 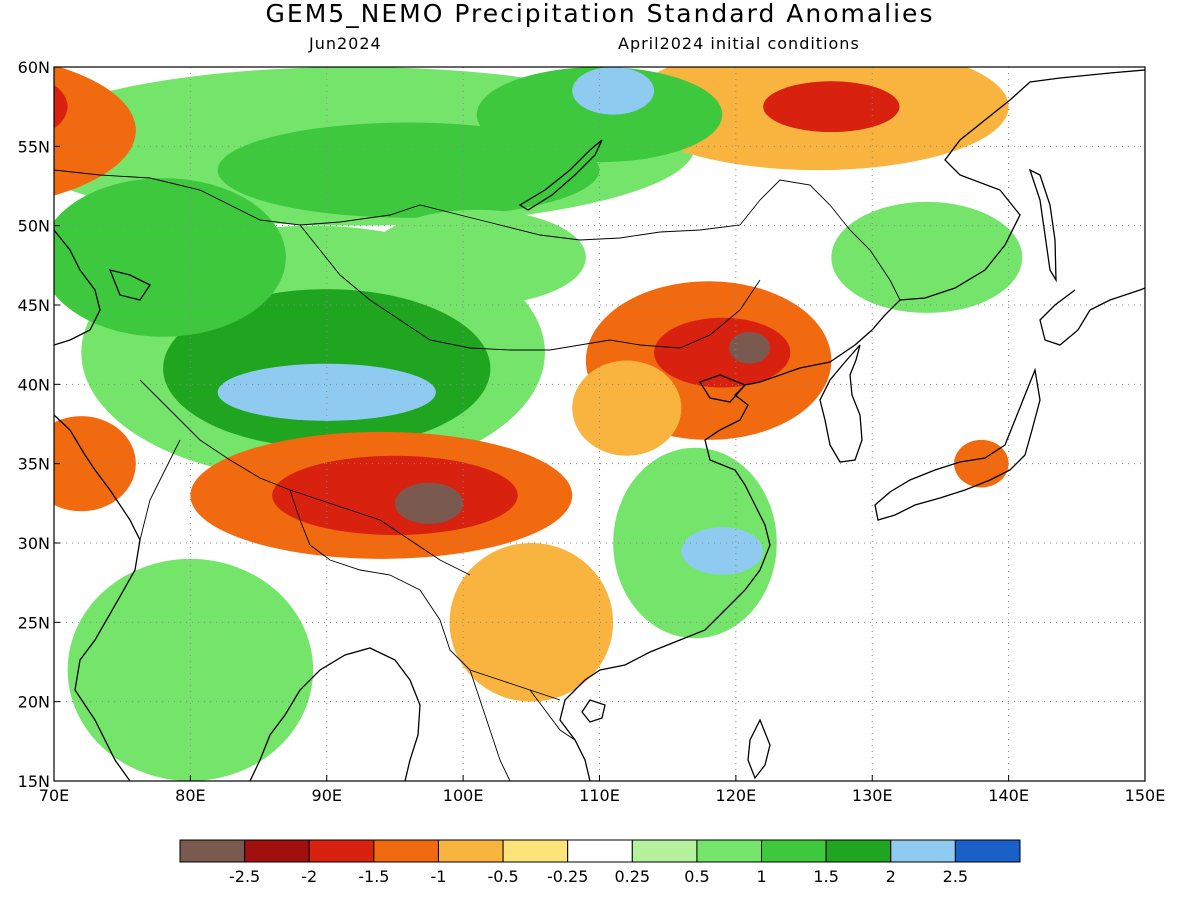 What do you see at coordinates (567, 876) in the screenshot?
I see `colorbar-label: -0.25` at bounding box center [567, 876].